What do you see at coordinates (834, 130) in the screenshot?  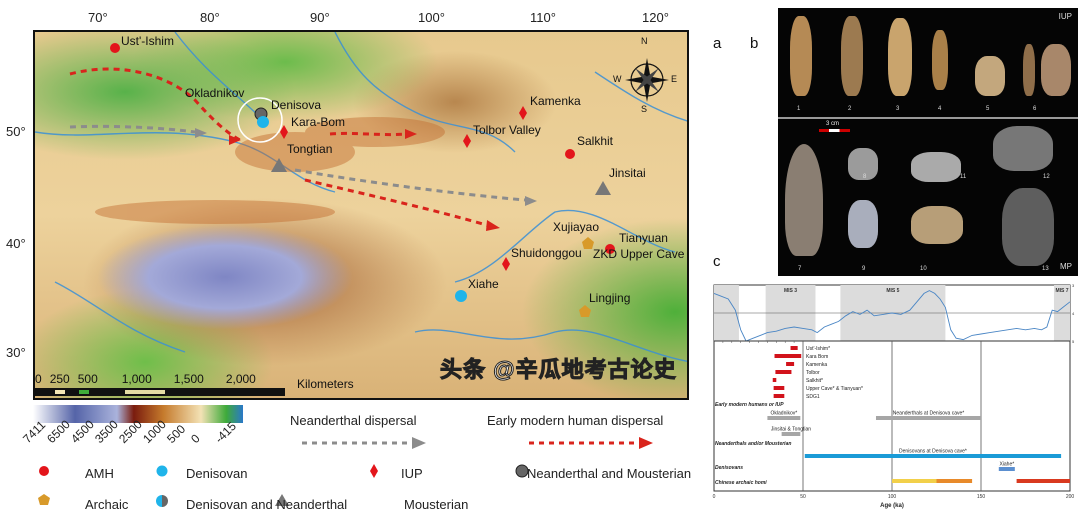 I see `scale-bar-3cm` at bounding box center [834, 130].